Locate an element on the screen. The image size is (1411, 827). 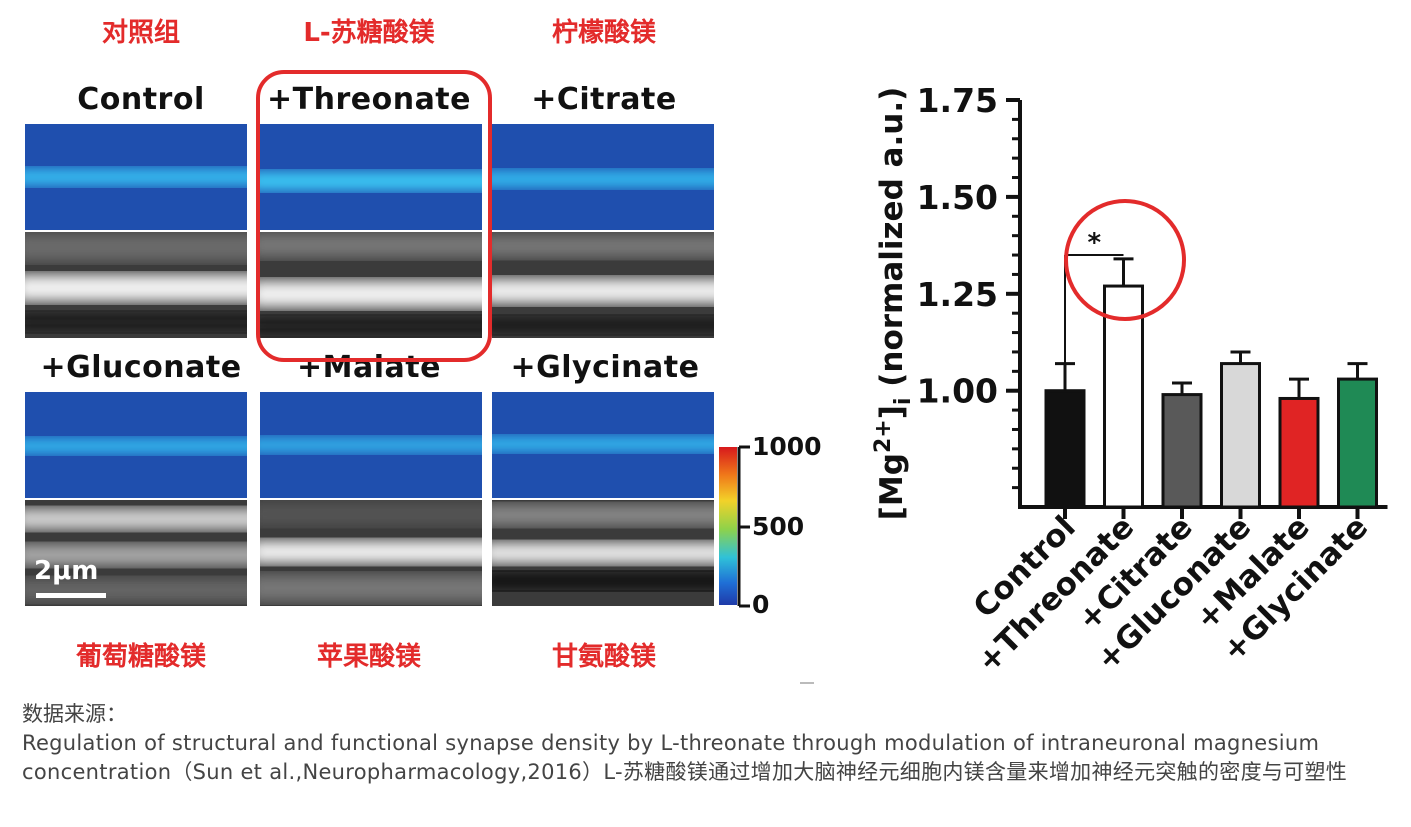
bar-citrate is located at coordinates (1182, 451).